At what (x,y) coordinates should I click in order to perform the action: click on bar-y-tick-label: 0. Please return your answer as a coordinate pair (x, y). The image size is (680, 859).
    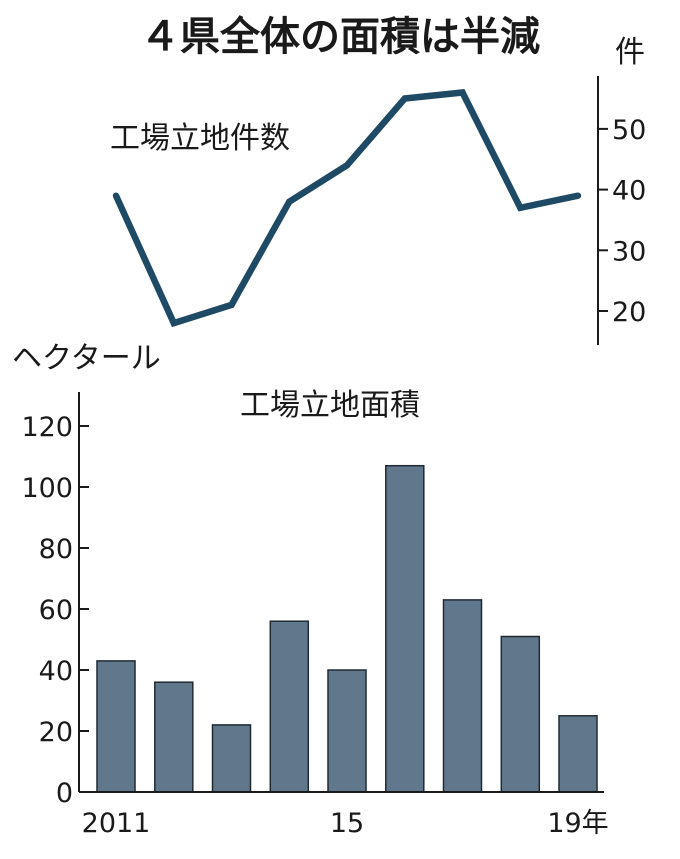
    Looking at the image, I should click on (64, 793).